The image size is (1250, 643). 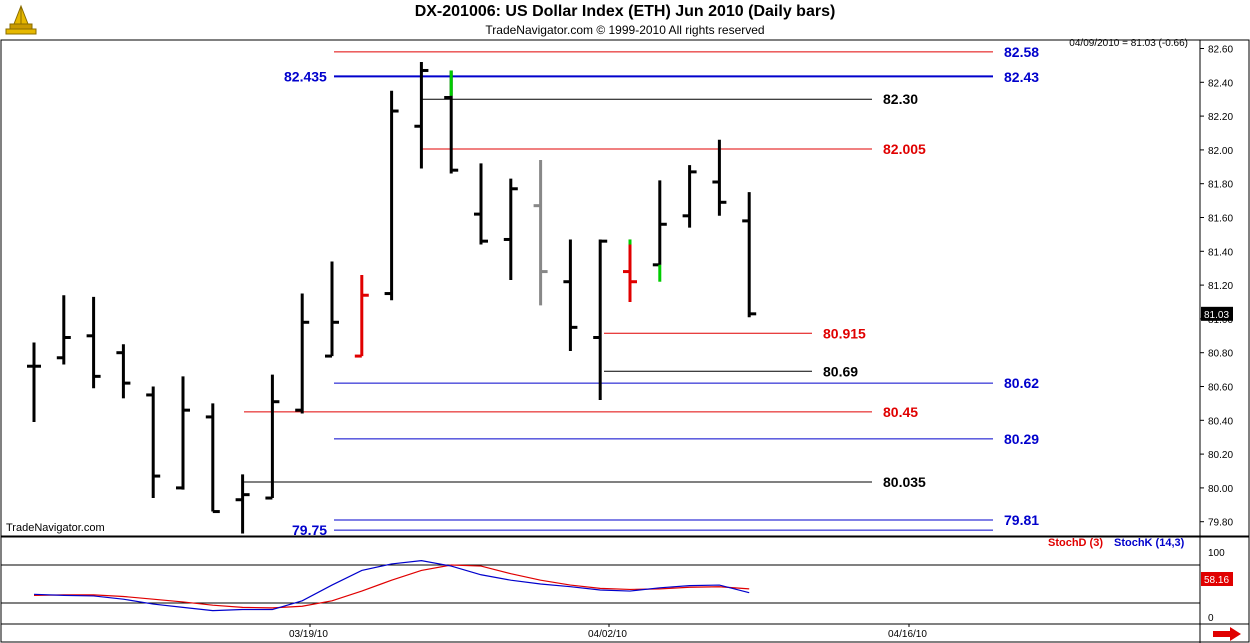 What do you see at coordinates (1021, 439) in the screenshot?
I see `price-level-label: 80.29` at bounding box center [1021, 439].